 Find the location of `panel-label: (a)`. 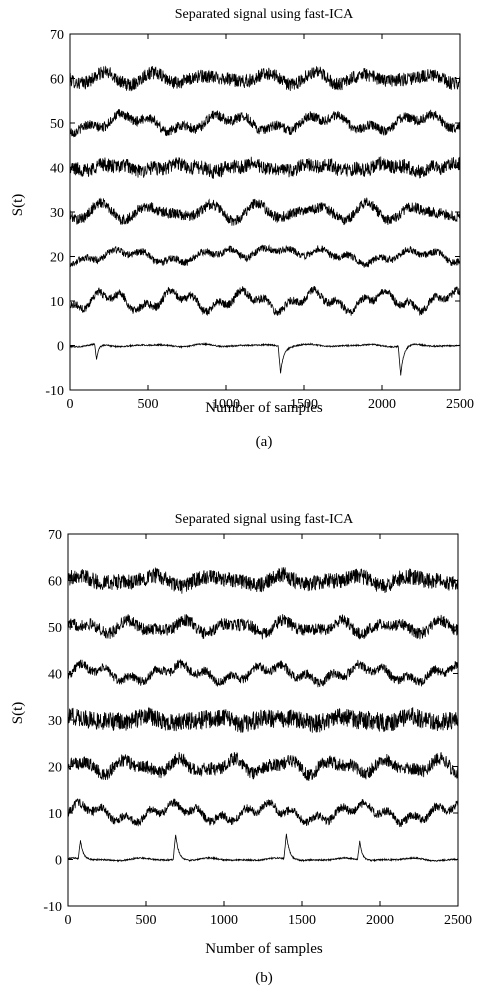

panel-label: (a) is located at coordinates (264, 442).